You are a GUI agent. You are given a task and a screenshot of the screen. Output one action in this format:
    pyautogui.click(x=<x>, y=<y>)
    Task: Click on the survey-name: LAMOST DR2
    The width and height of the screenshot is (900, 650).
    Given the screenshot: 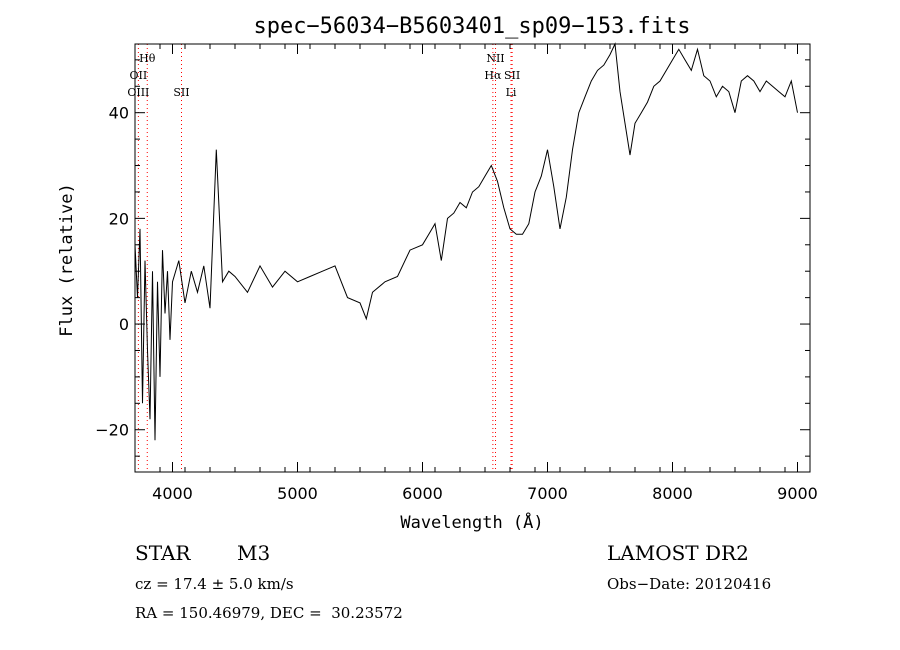 What is the action you would take?
    pyautogui.click(x=678, y=553)
    